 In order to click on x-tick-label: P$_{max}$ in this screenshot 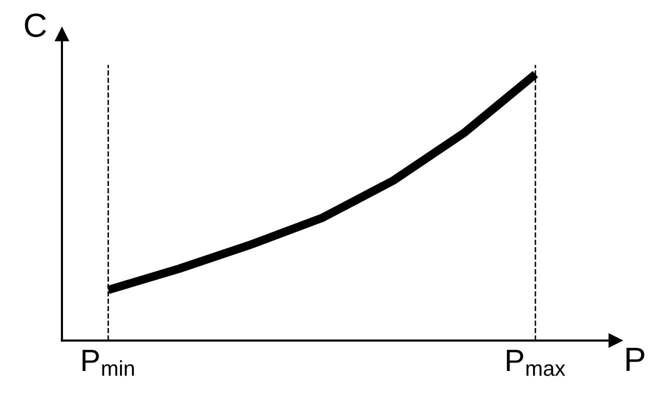, I will do `click(536, 363)`.